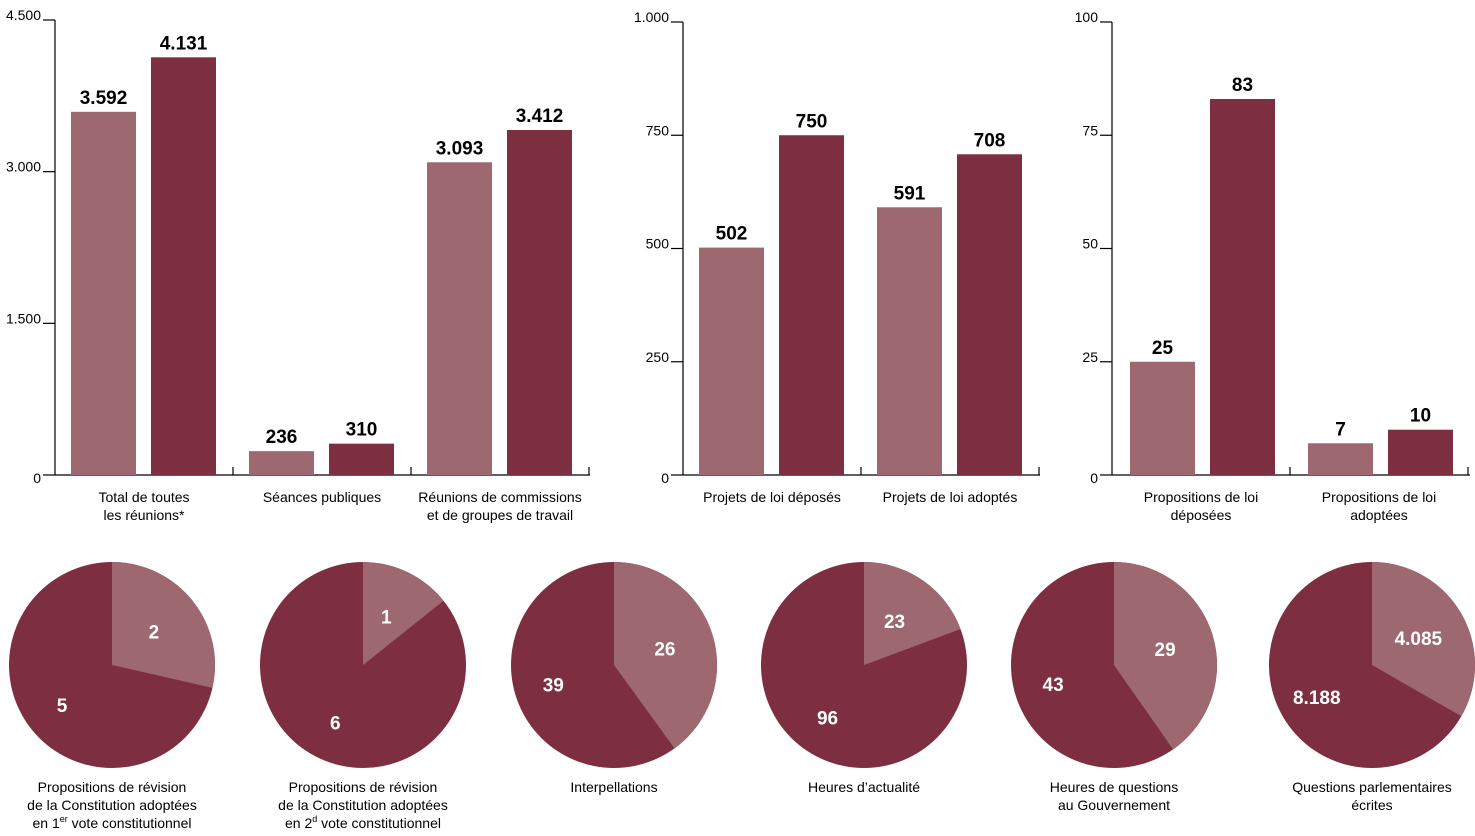 This screenshot has width=1475, height=836. What do you see at coordinates (111, 822) in the screenshot?
I see `pie-caption: en 1er vote constitutionnel` at bounding box center [111, 822].